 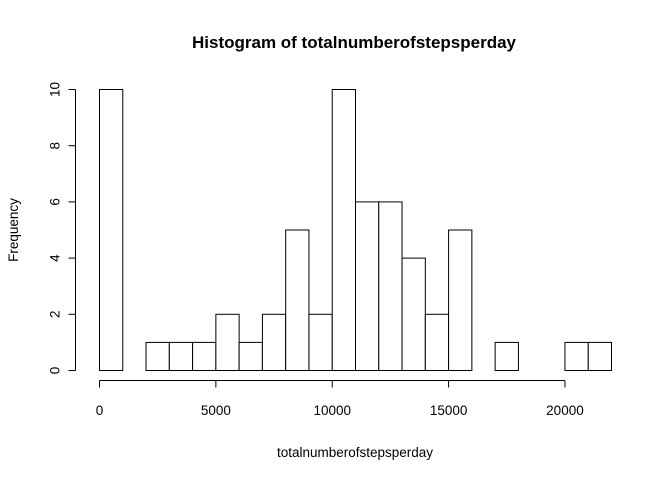 What do you see at coordinates (565, 410) in the screenshot?
I see `x-tick-label: 20000` at bounding box center [565, 410].